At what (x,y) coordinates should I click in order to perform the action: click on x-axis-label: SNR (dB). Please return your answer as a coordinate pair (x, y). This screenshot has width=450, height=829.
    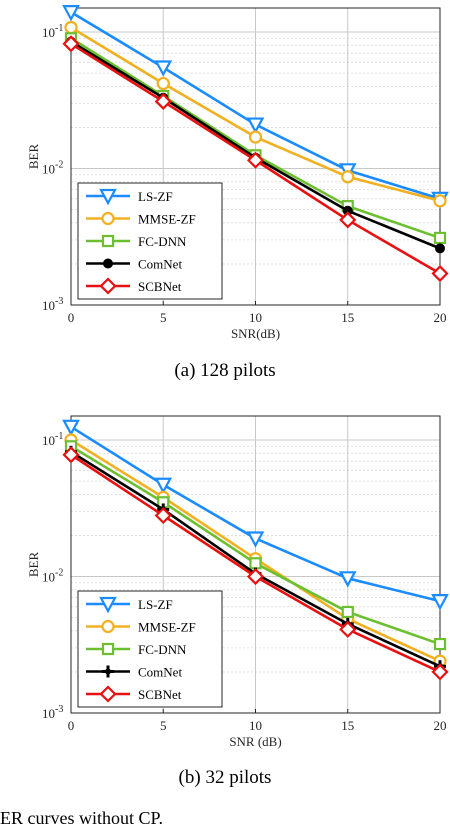
    Looking at the image, I should click on (255, 741).